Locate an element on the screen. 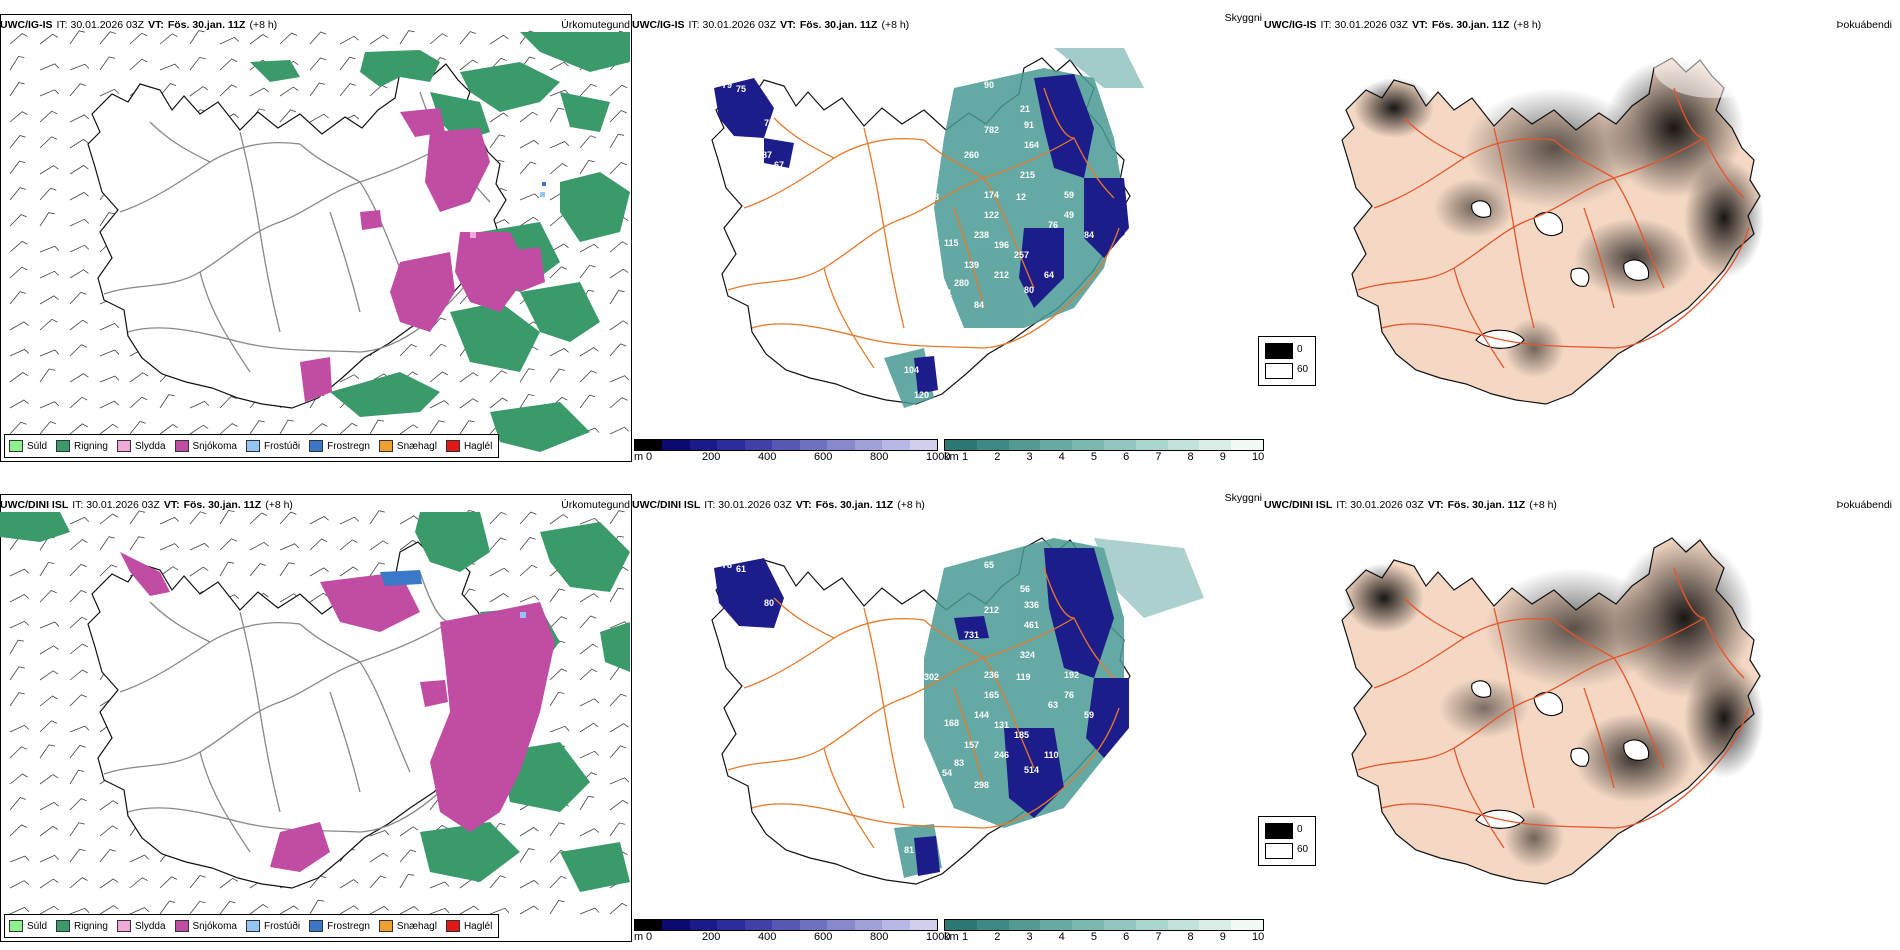 The image size is (1900, 950). valid-time: Fös. 30.jan. 11Z is located at coordinates (222, 505).